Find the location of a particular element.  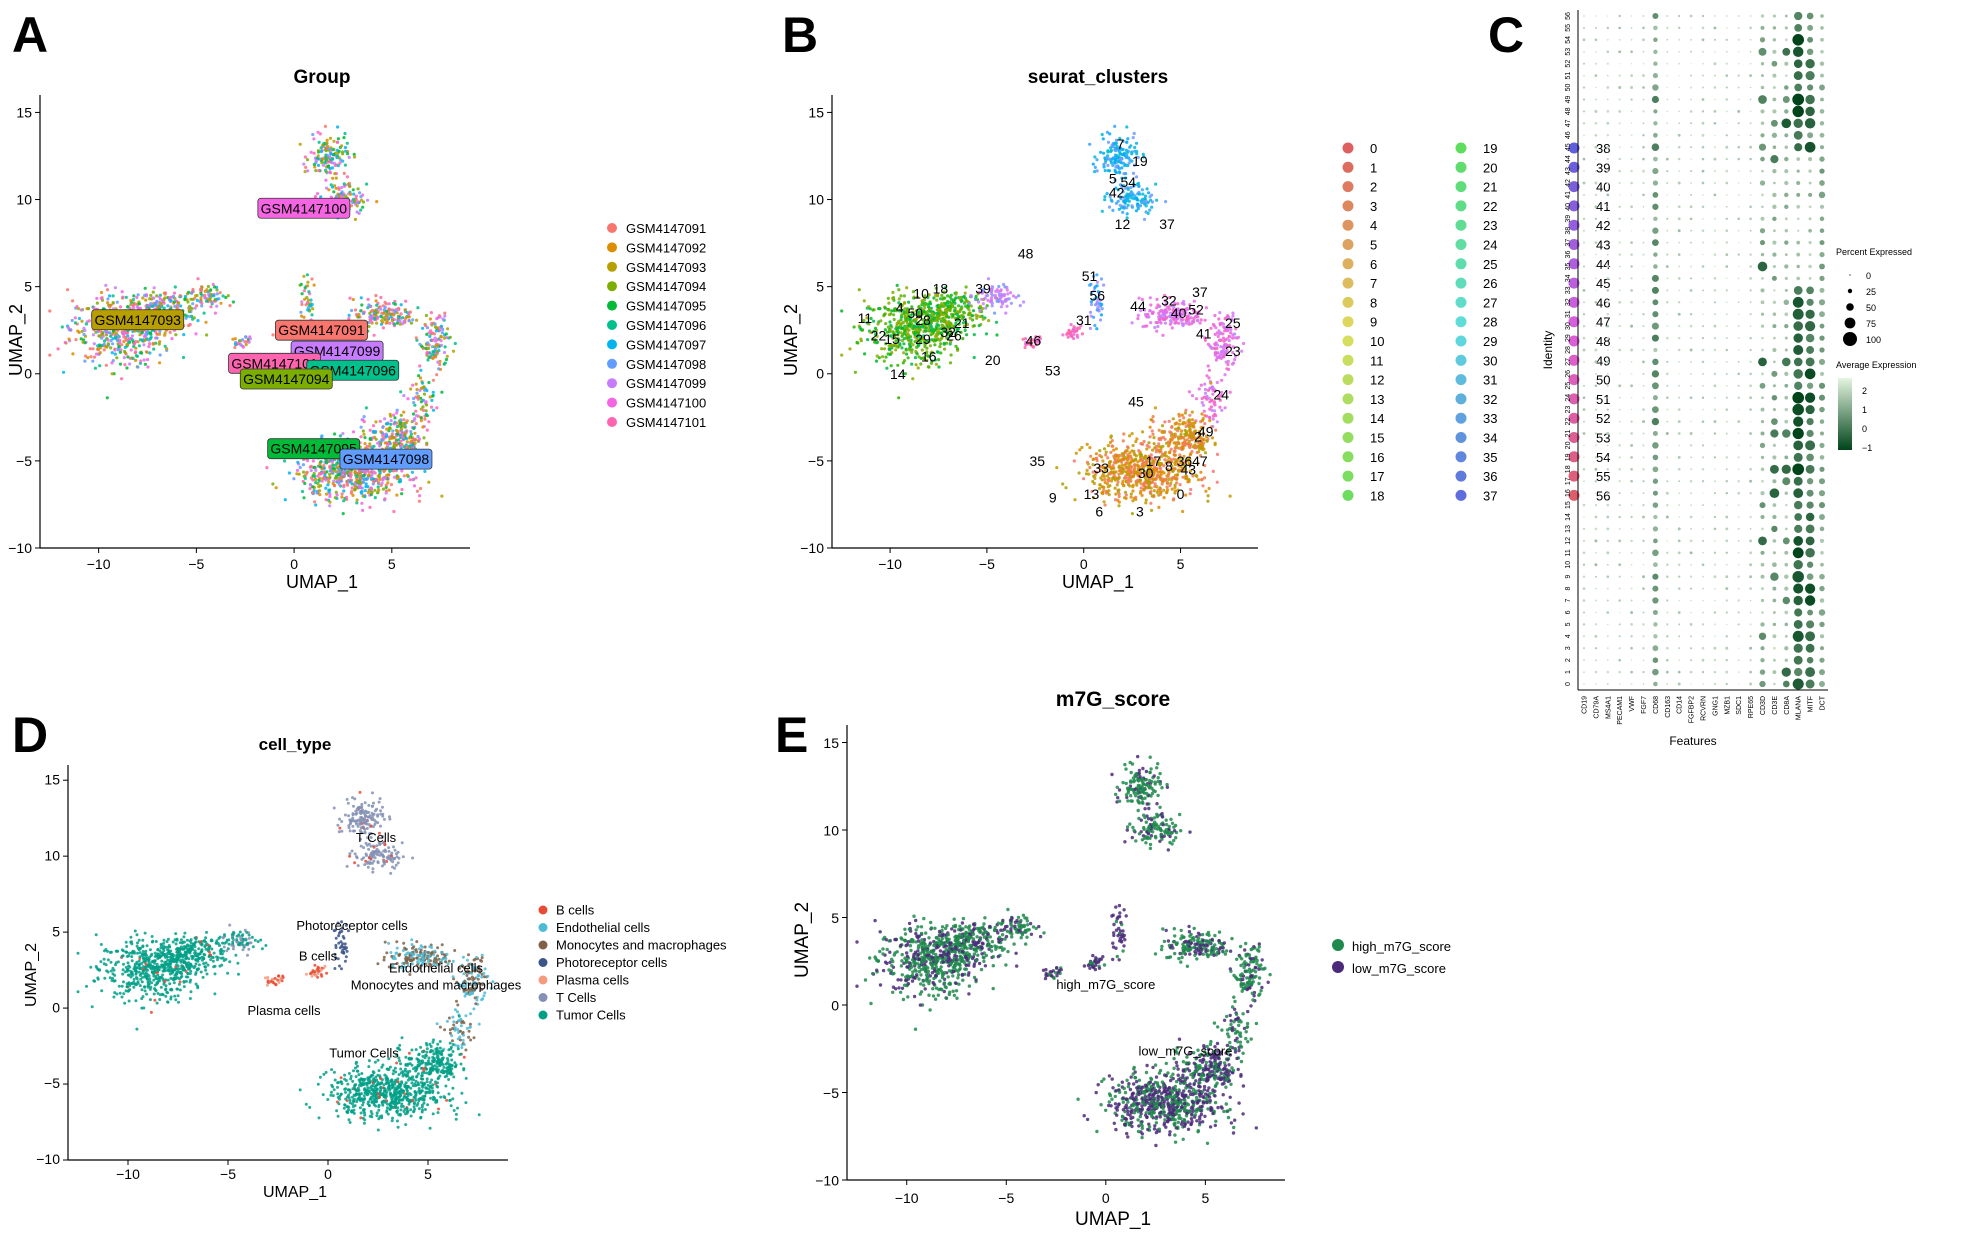

cluster-legend-label: 9 is located at coordinates (1373, 322).